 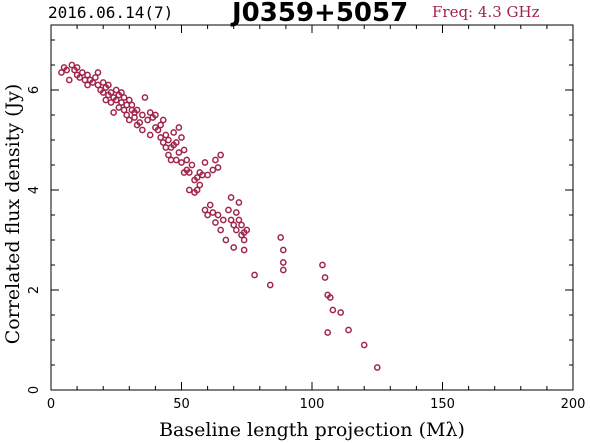 What do you see at coordinates (181, 404) in the screenshot?
I see `x-tick-label: 50` at bounding box center [181, 404].